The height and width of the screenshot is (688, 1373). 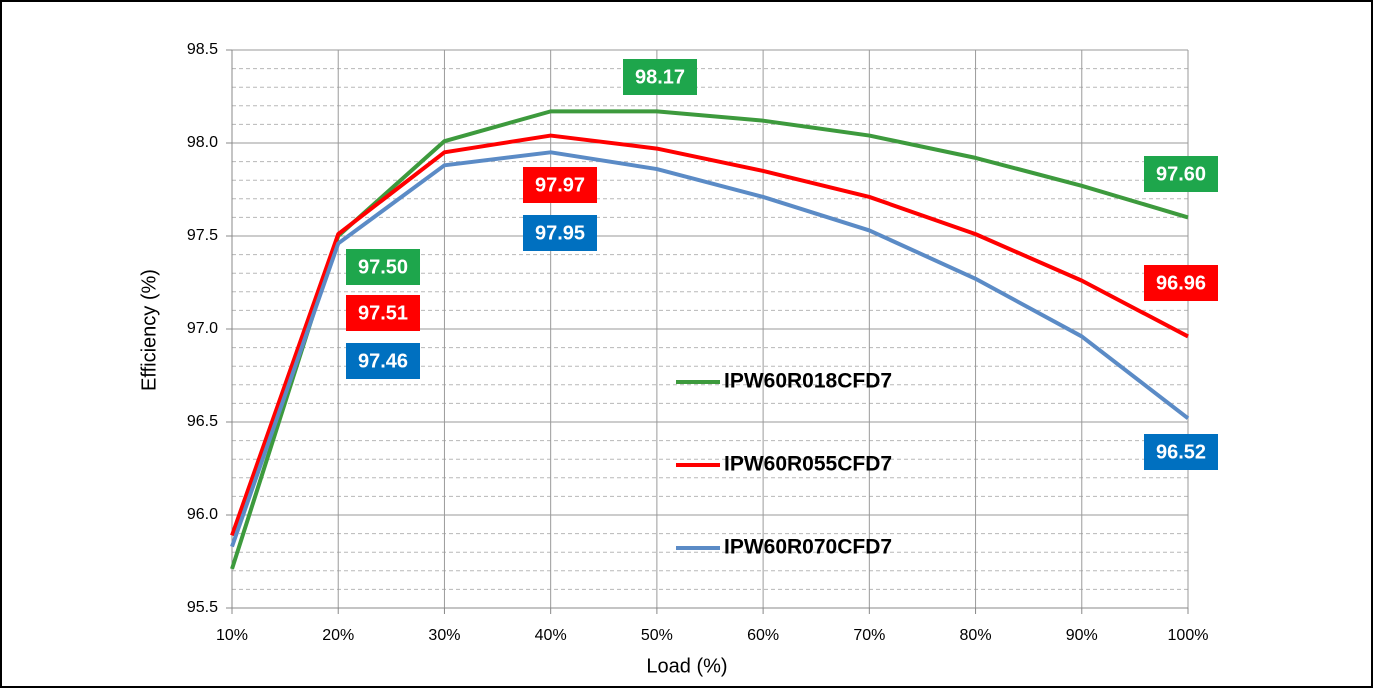 I want to click on legend-label: IPW60R055CFD7, so click(x=808, y=464).